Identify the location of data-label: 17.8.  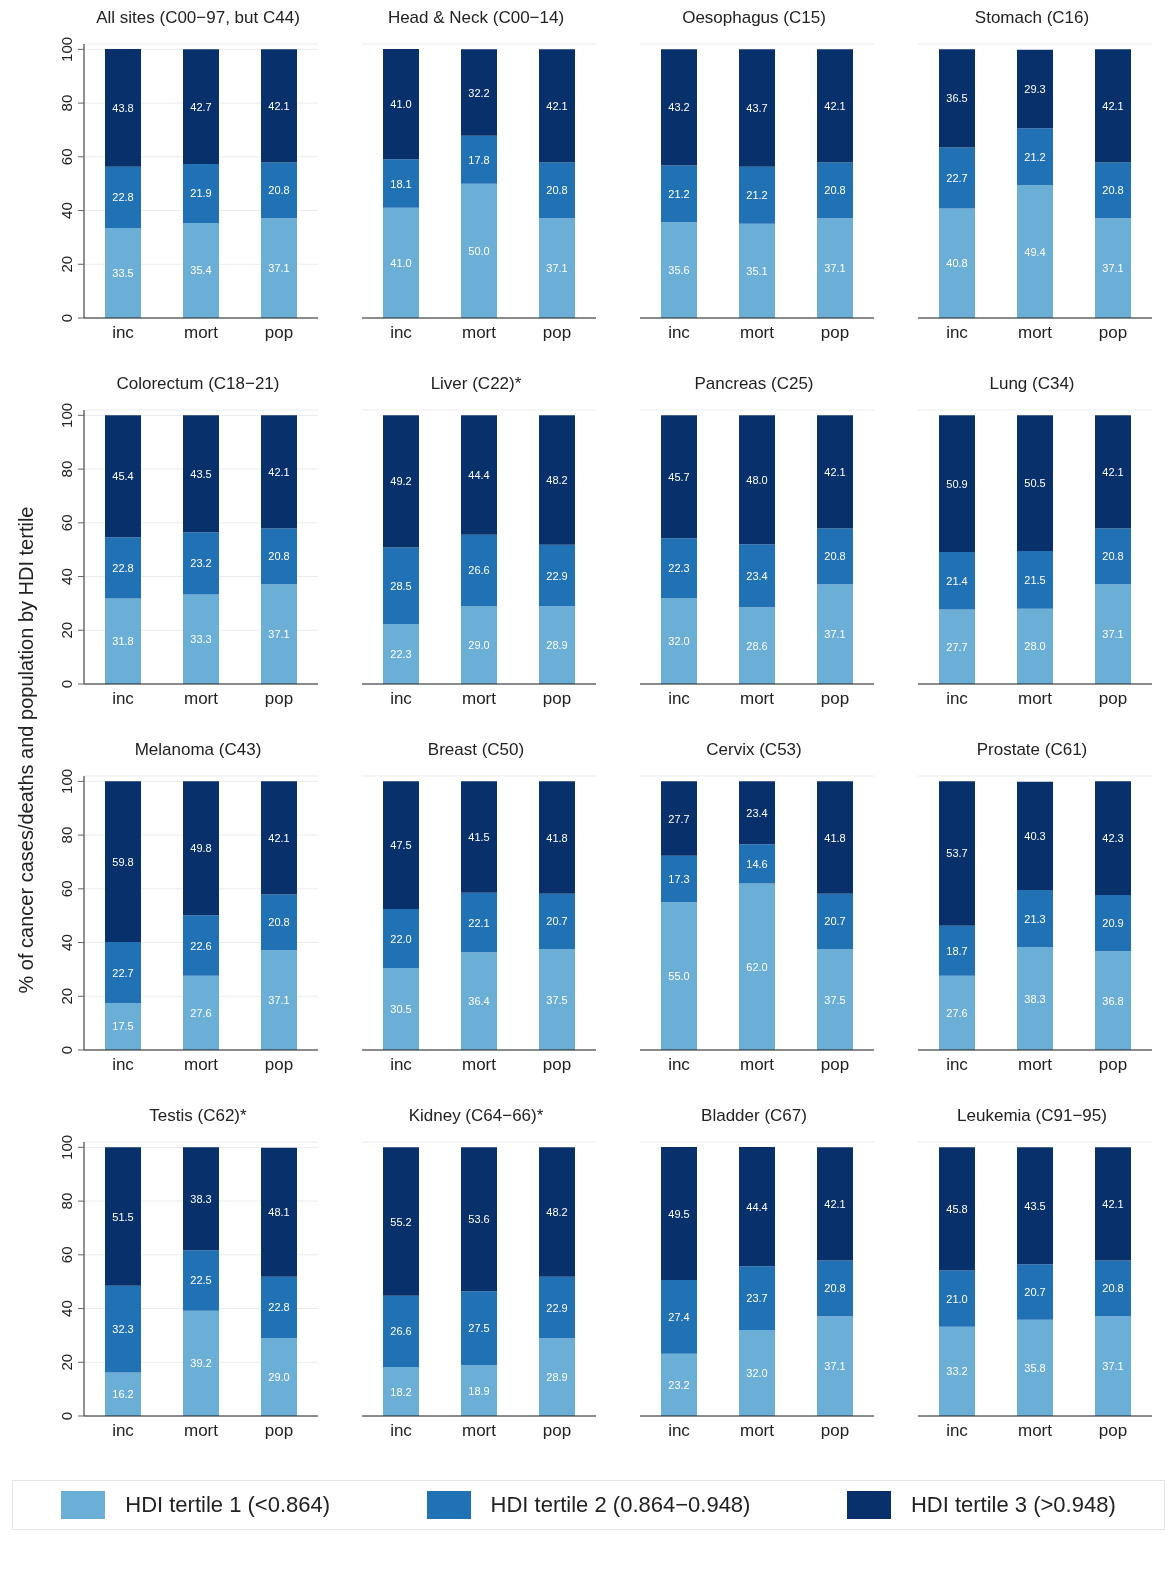
(479, 159).